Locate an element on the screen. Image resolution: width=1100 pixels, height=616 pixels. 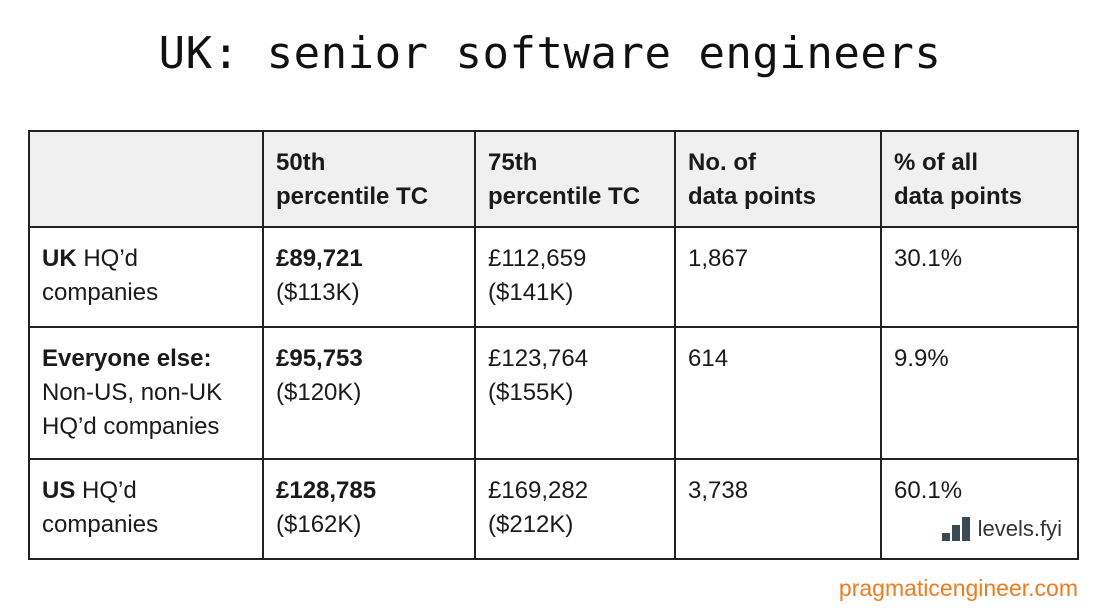
header-cell-empty is located at coordinates (146, 179).